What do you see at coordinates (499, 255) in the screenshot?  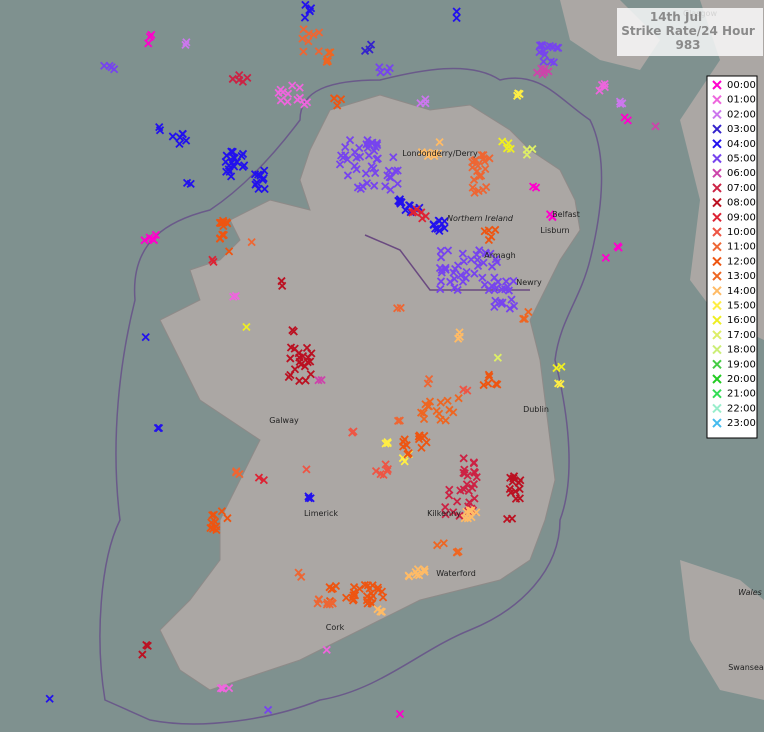 I see `place-label: Armagh` at bounding box center [499, 255].